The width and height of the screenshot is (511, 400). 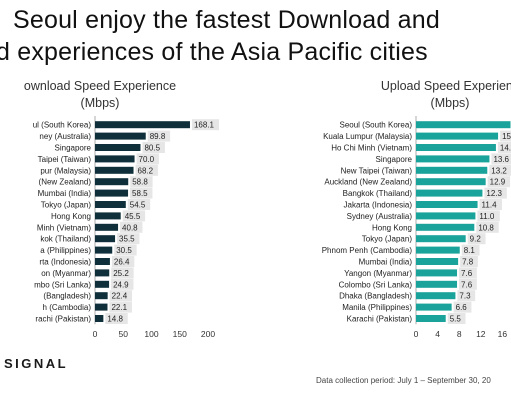 I want to click on upload-tick-label: 4, so click(x=437, y=334).